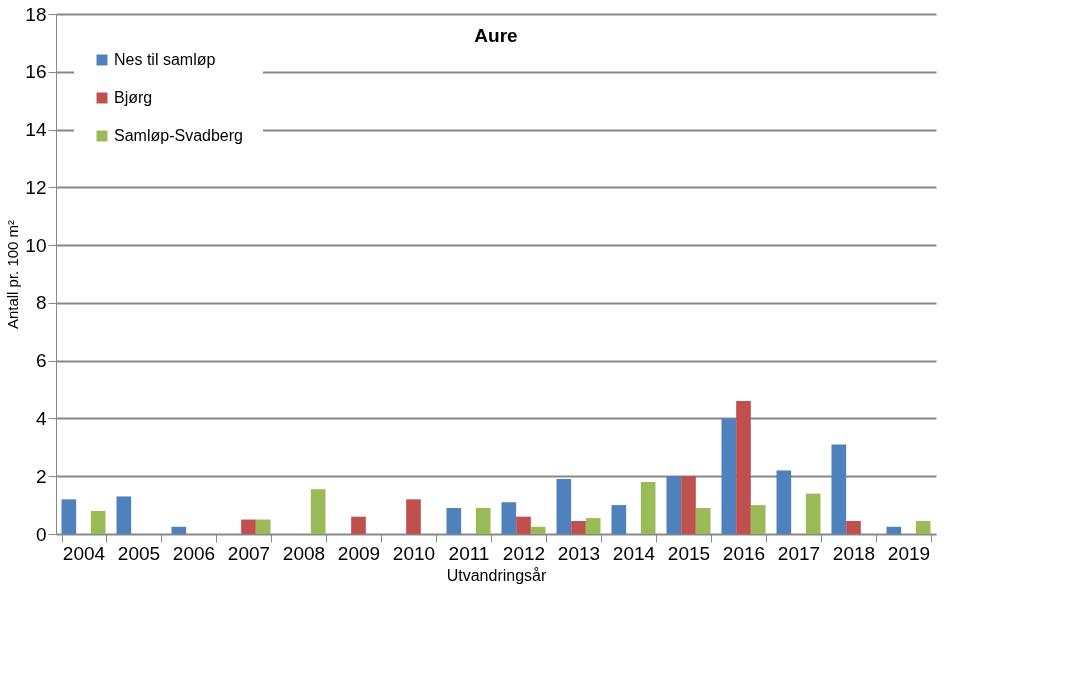 The image size is (1065, 684). What do you see at coordinates (304, 553) in the screenshot?
I see `x-tick-label: 2008` at bounding box center [304, 553].